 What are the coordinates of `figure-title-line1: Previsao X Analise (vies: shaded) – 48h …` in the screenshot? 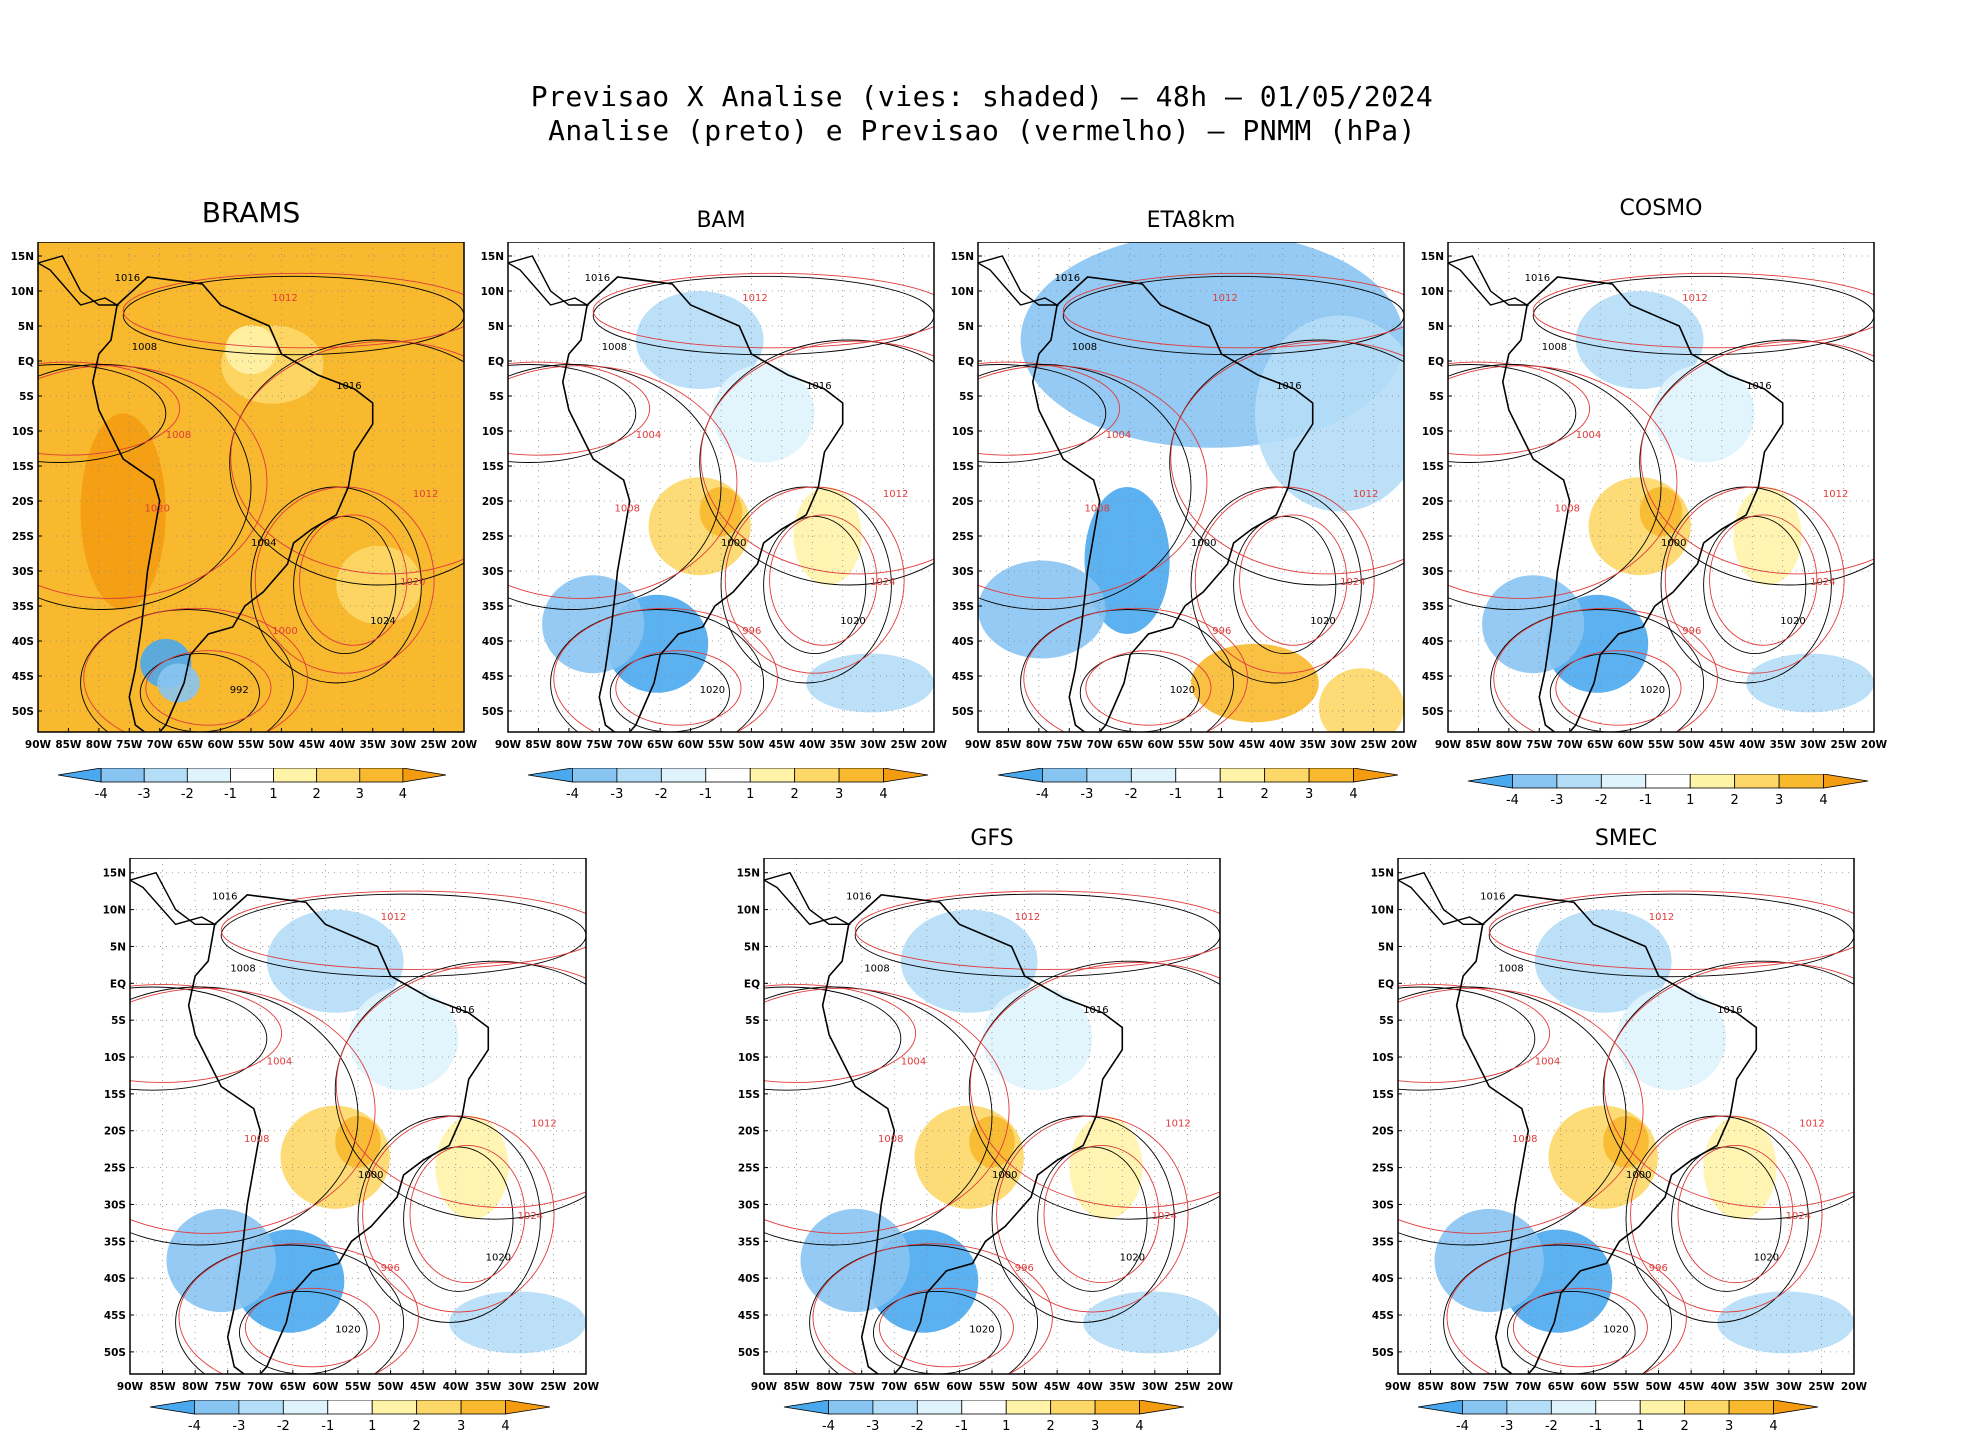 It's located at (982, 96).